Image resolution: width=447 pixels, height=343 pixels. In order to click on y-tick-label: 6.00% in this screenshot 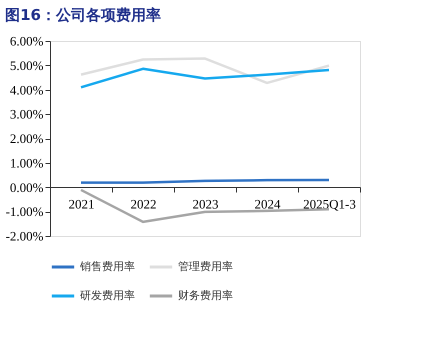, I will do `click(27, 41)`.